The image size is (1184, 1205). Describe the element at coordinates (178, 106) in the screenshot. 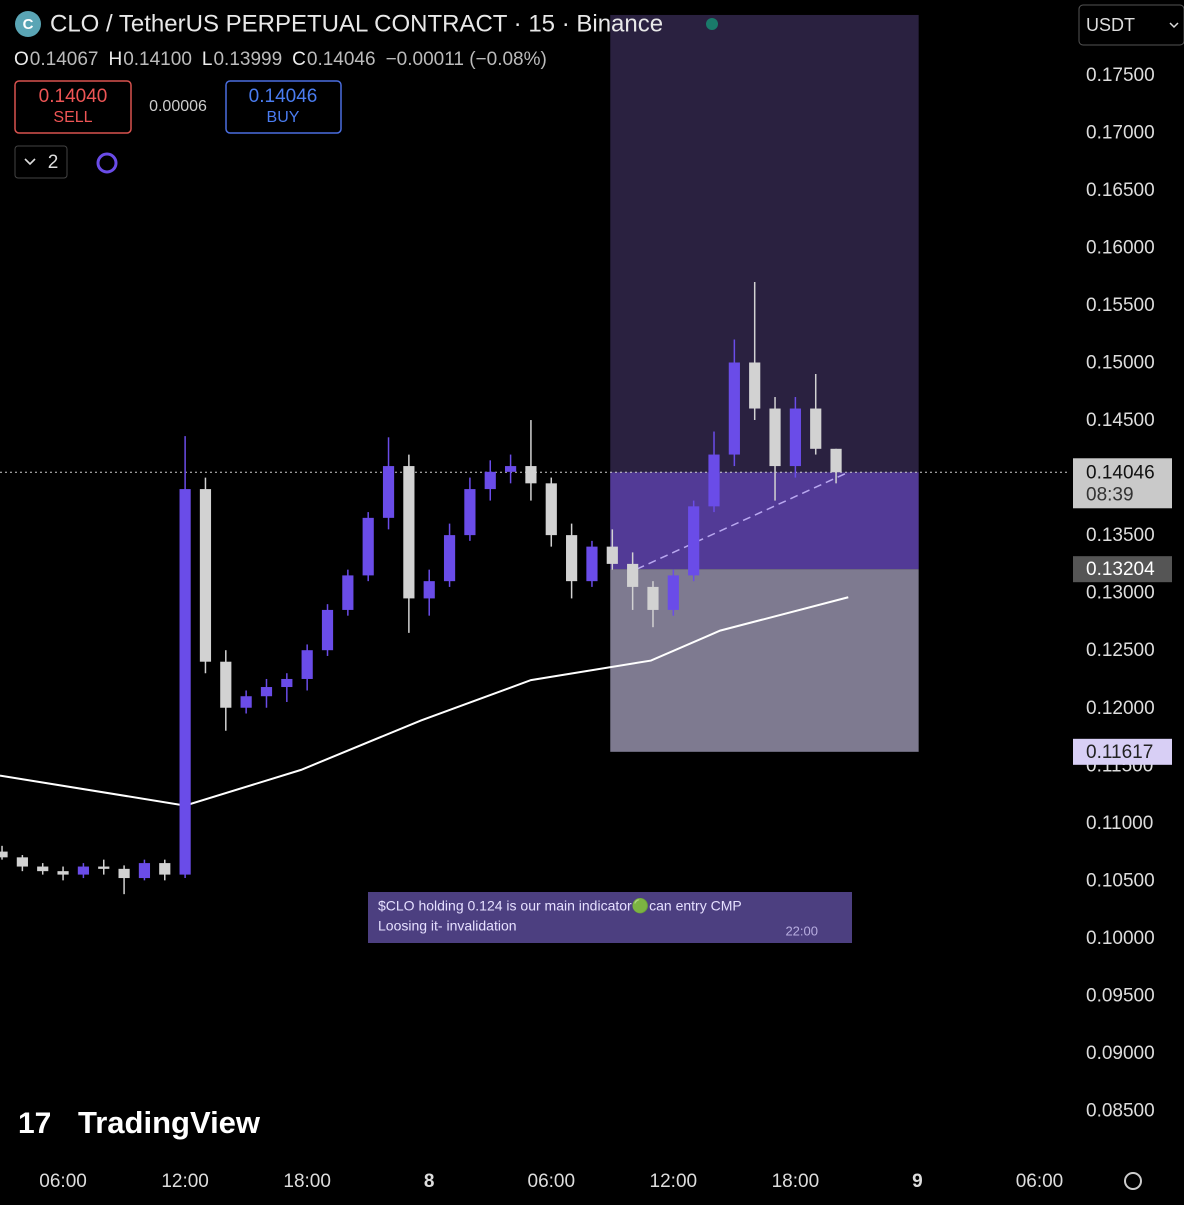

I see `spread: 0.00006` at that location.